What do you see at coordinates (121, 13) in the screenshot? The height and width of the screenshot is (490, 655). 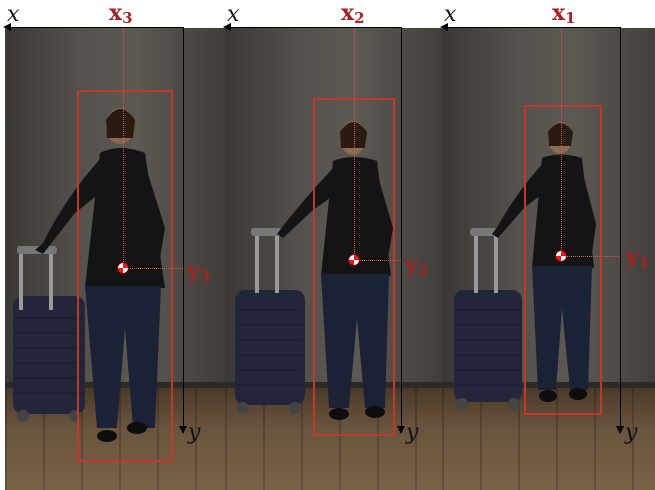 I see `x-coord-label: x3` at bounding box center [121, 13].